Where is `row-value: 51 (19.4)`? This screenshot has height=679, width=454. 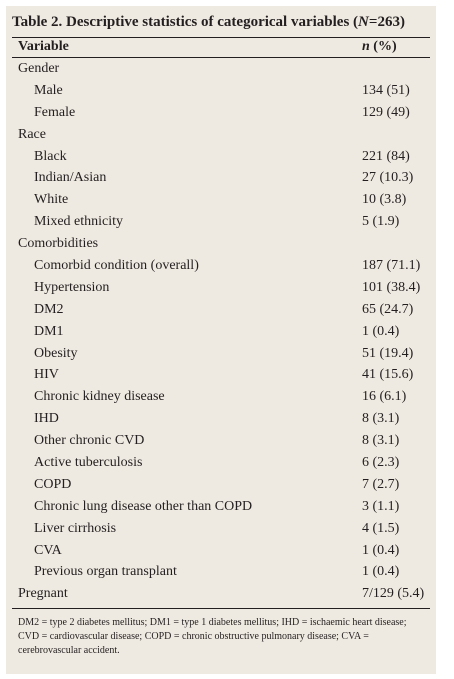
row-value: 51 (19.4) is located at coordinates (388, 353).